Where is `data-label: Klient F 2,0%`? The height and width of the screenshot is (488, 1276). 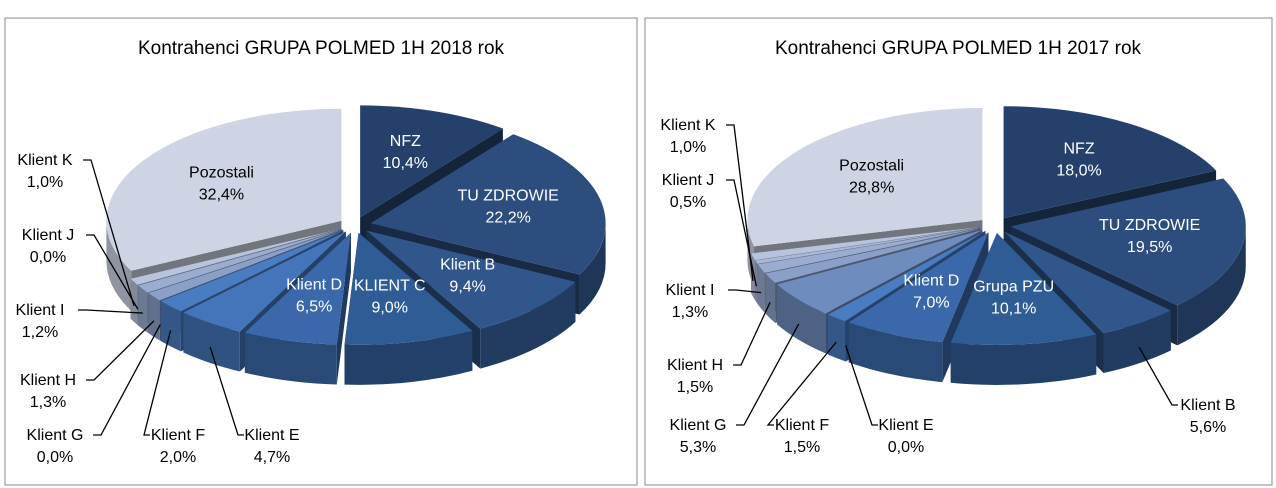
data-label: Klient F 2,0% is located at coordinates (178, 446).